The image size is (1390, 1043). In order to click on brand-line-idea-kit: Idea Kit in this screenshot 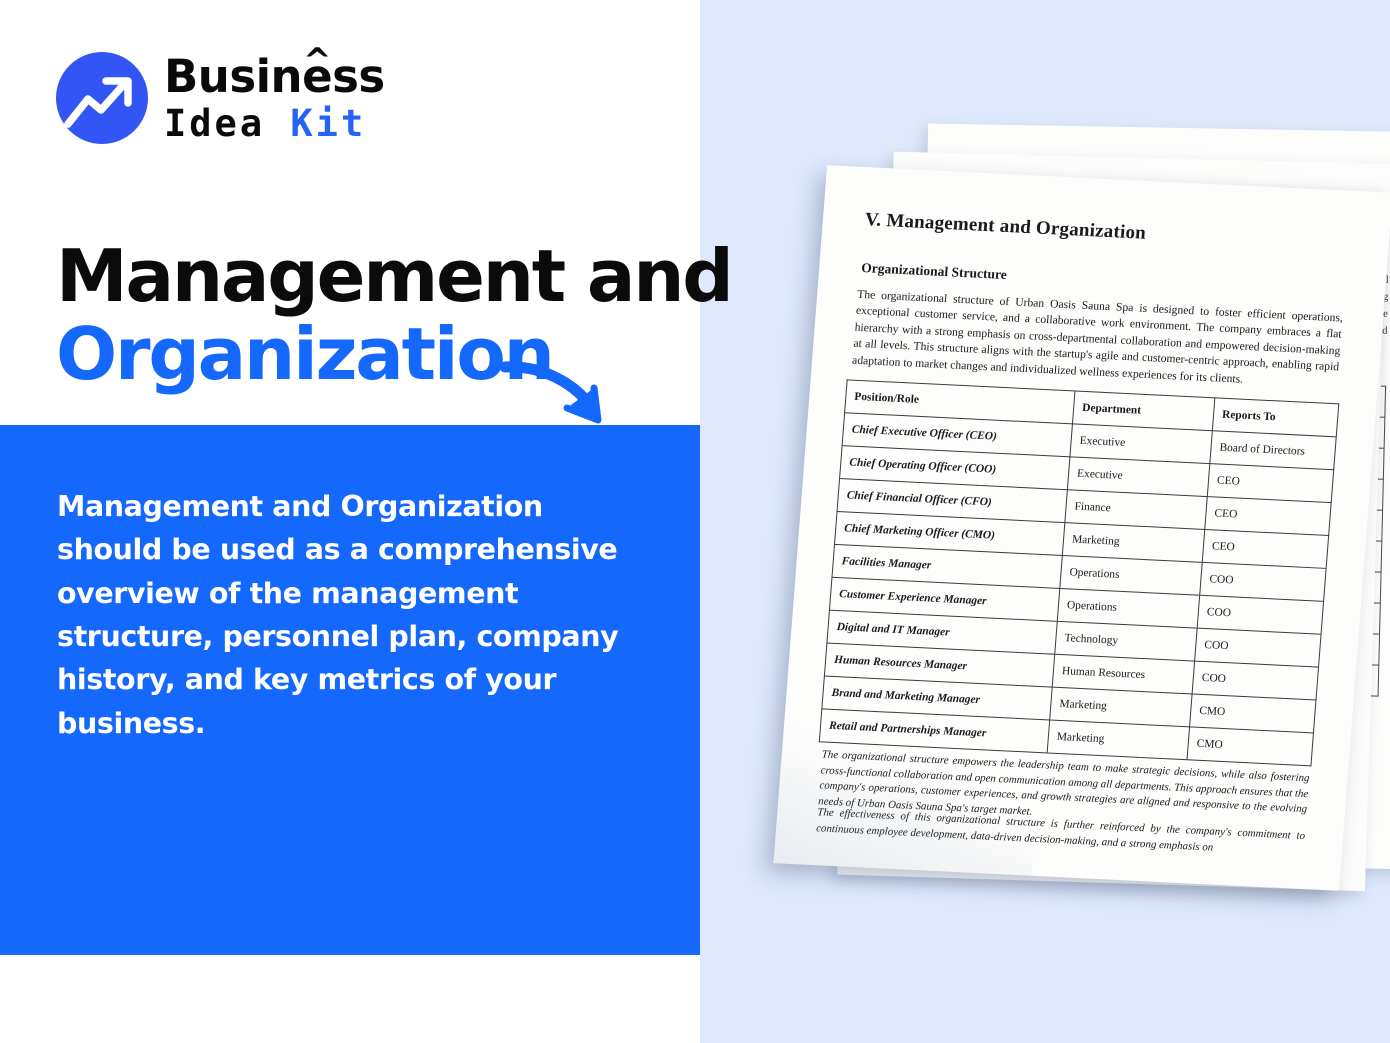, I will do `click(274, 123)`.